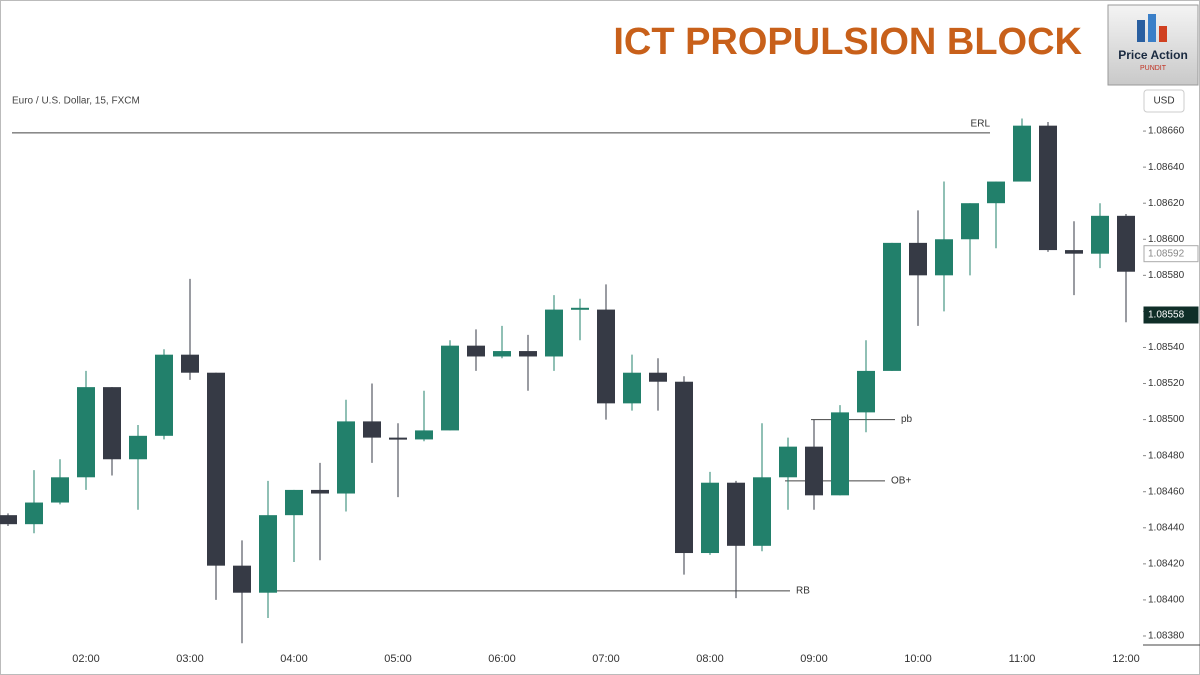  Describe the element at coordinates (76, 101) in the screenshot. I see `symbol-header: Euro / U.S. Dollar, 15, FXCM` at that location.